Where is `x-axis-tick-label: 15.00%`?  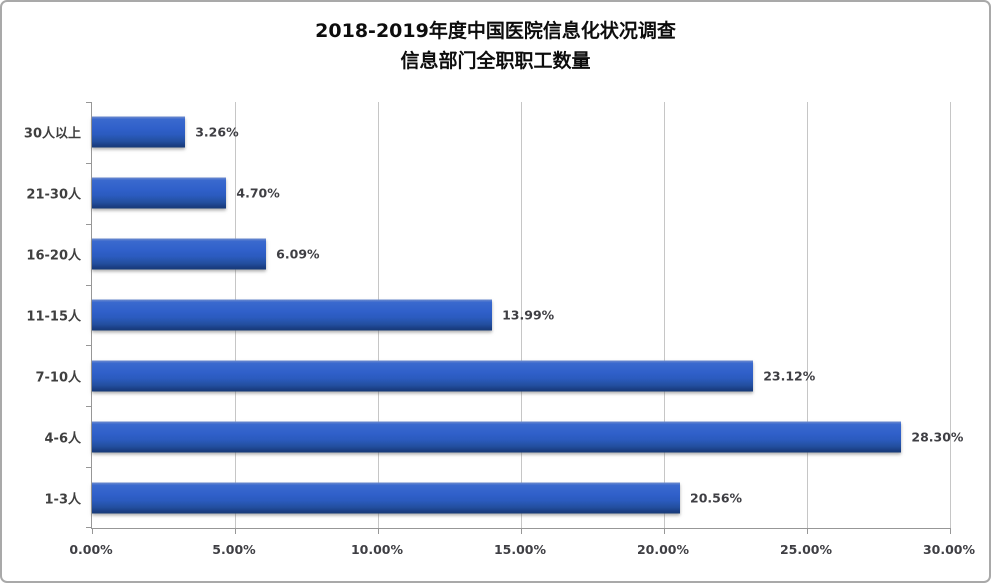 x-axis-tick-label: 15.00% is located at coordinates (520, 549).